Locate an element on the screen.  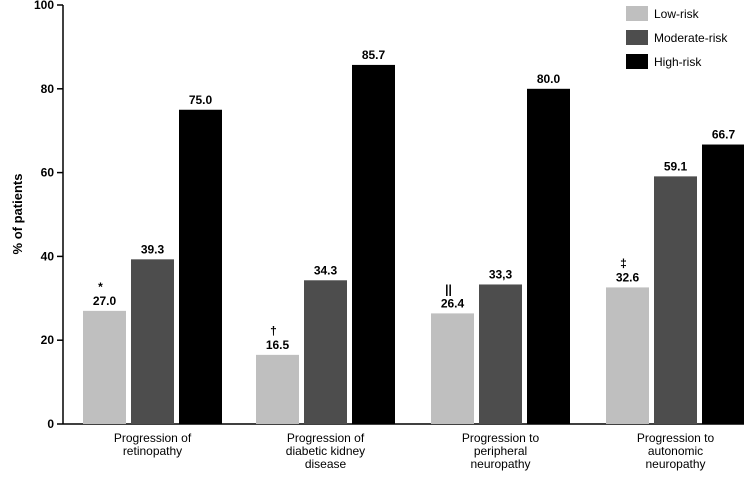
data-label: 26.4 is located at coordinates (453, 303).